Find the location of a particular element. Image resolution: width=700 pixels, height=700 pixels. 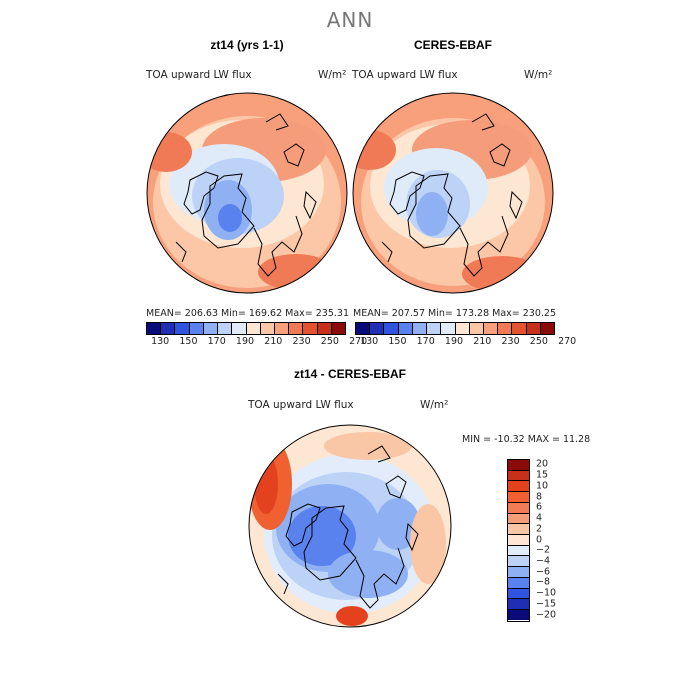

colorbar-tick-label: 2 is located at coordinates (539, 529).